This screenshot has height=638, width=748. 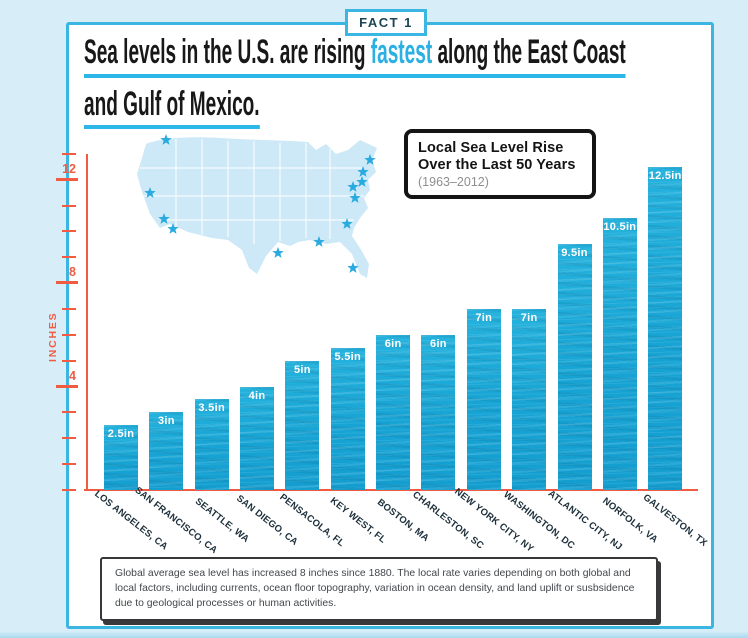 What do you see at coordinates (227, 52) in the screenshot?
I see `title-text-pre: Sea levels in the U.S. are rising` at bounding box center [227, 52].